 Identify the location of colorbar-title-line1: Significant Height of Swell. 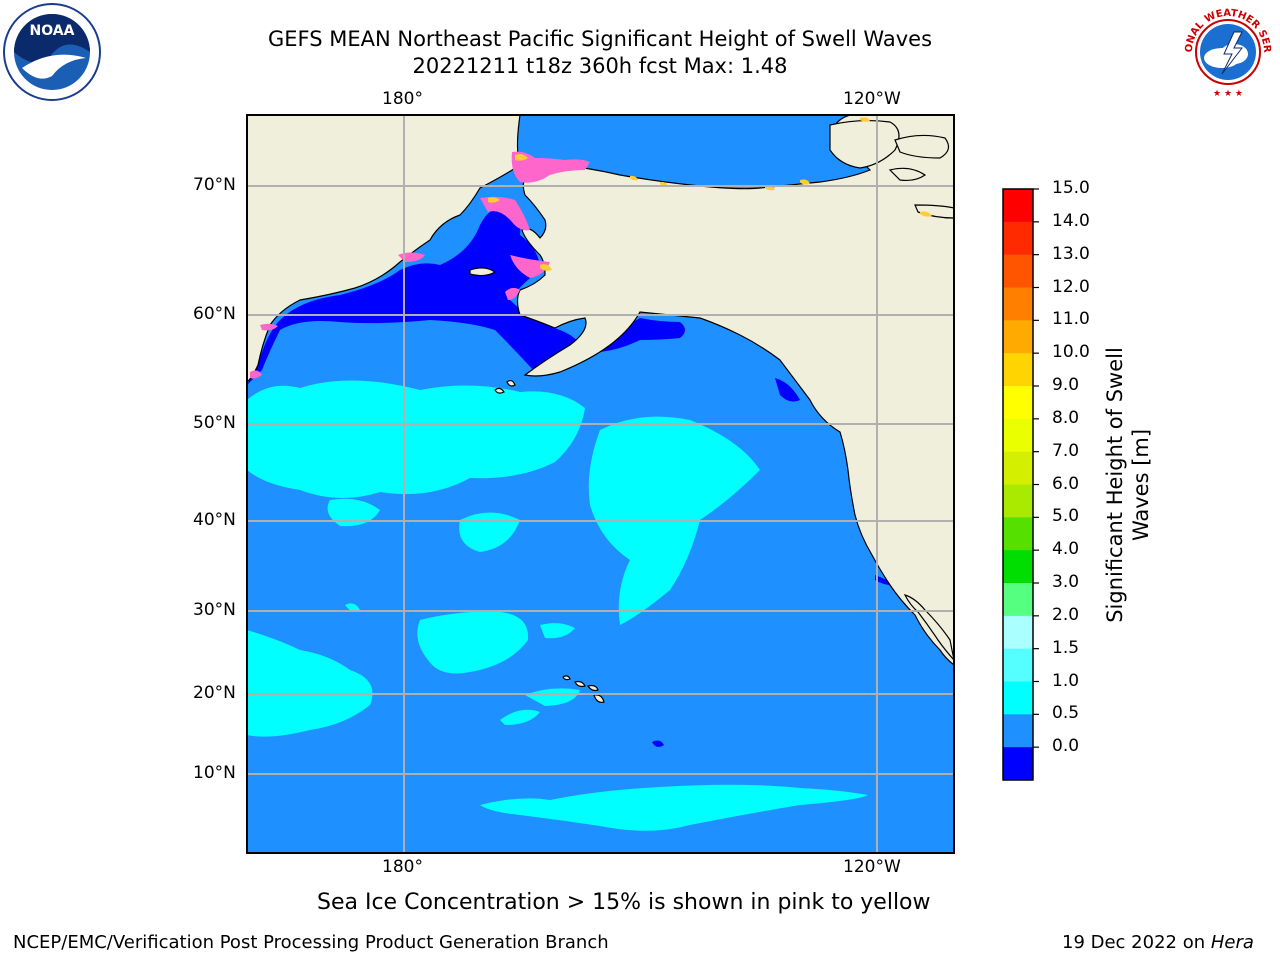
(1115, 485).